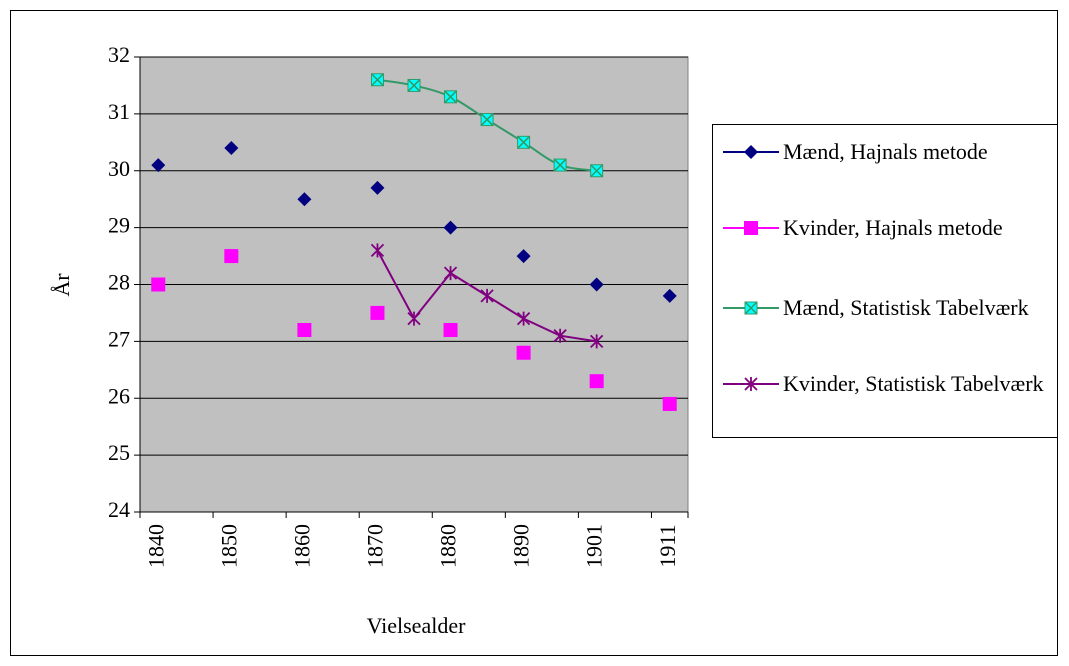 The width and height of the screenshot is (1069, 666). Describe the element at coordinates (119, 111) in the screenshot. I see `y-tick-label: 31` at that location.